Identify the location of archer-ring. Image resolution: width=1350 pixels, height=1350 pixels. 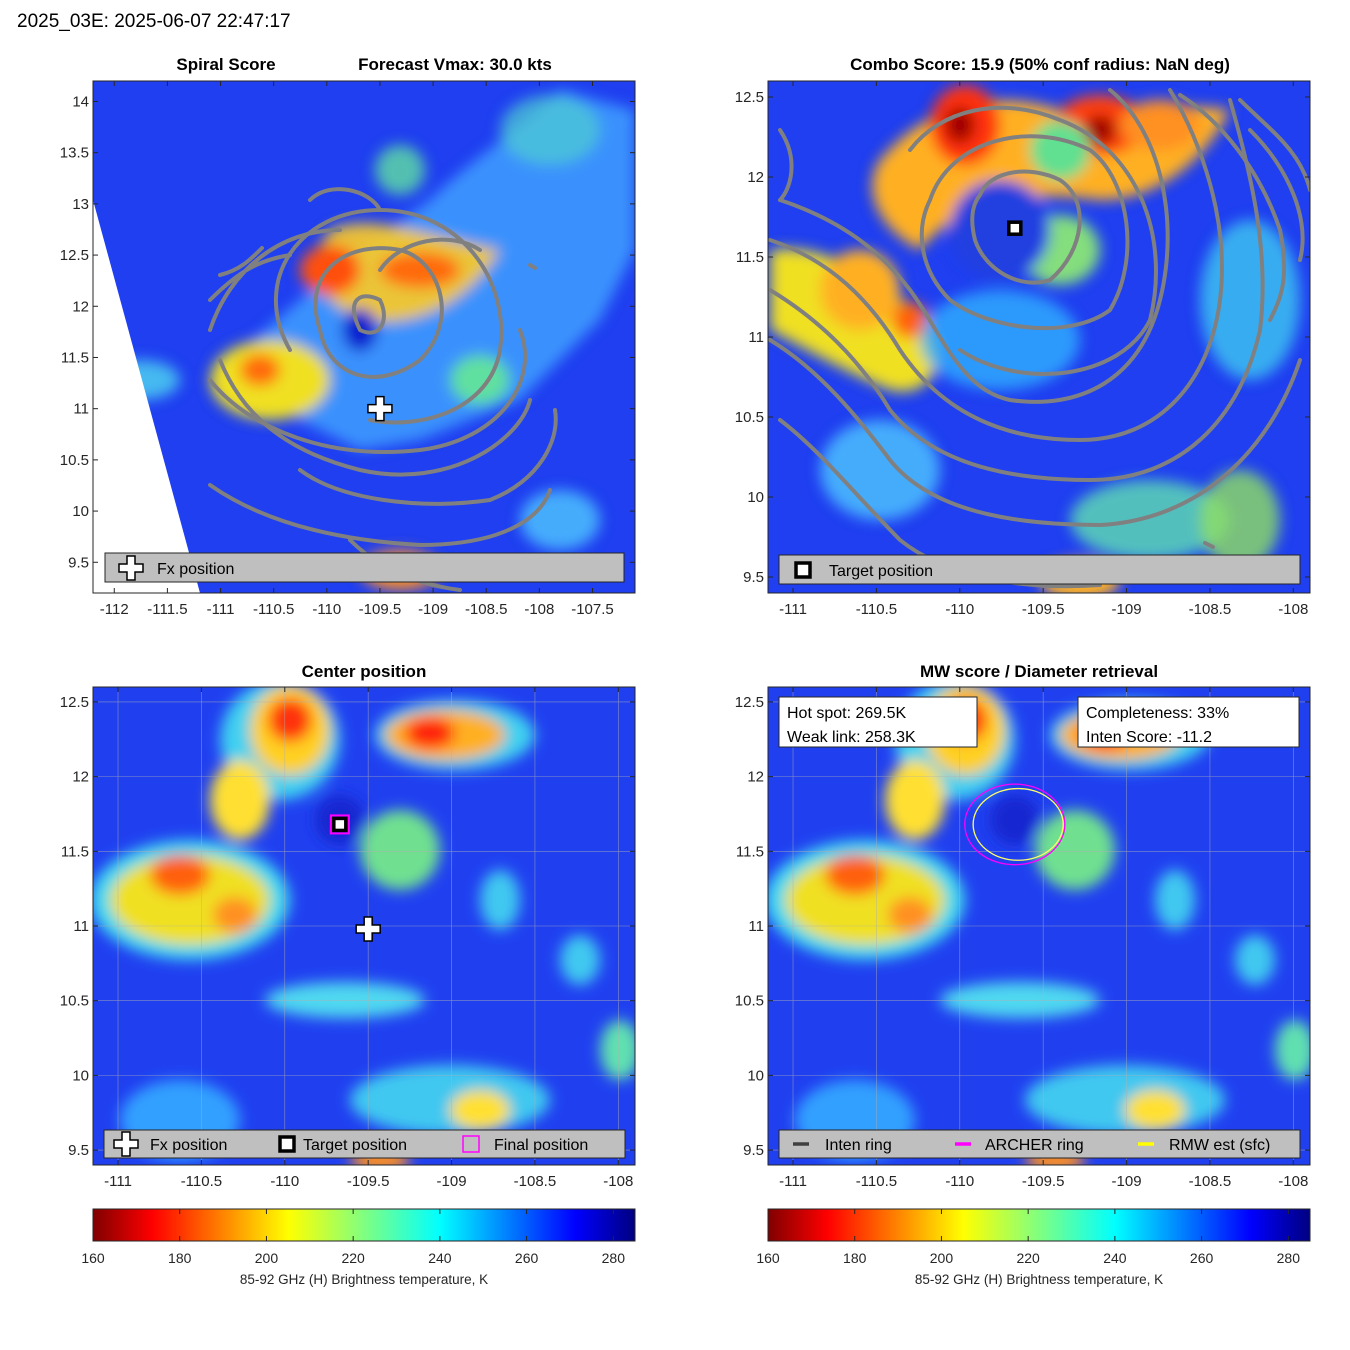
(1015, 824).